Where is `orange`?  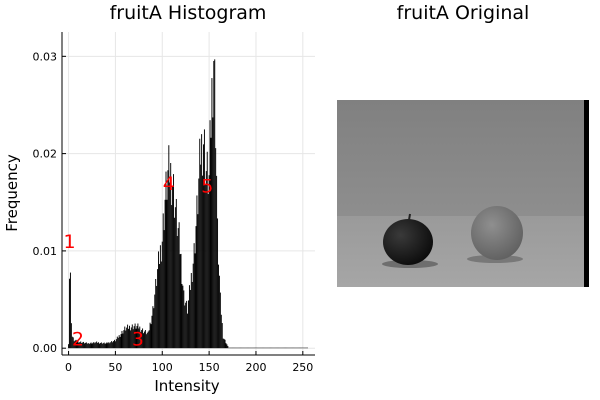
orange is located at coordinates (497, 233).